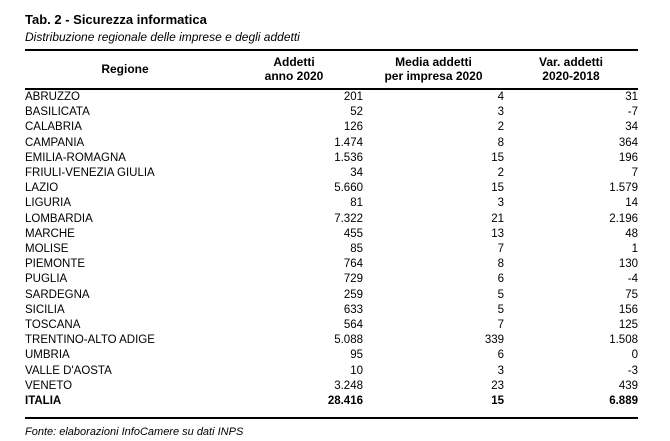  Describe the element at coordinates (623, 401) in the screenshot. I see `value-cell: 6.889` at that location.